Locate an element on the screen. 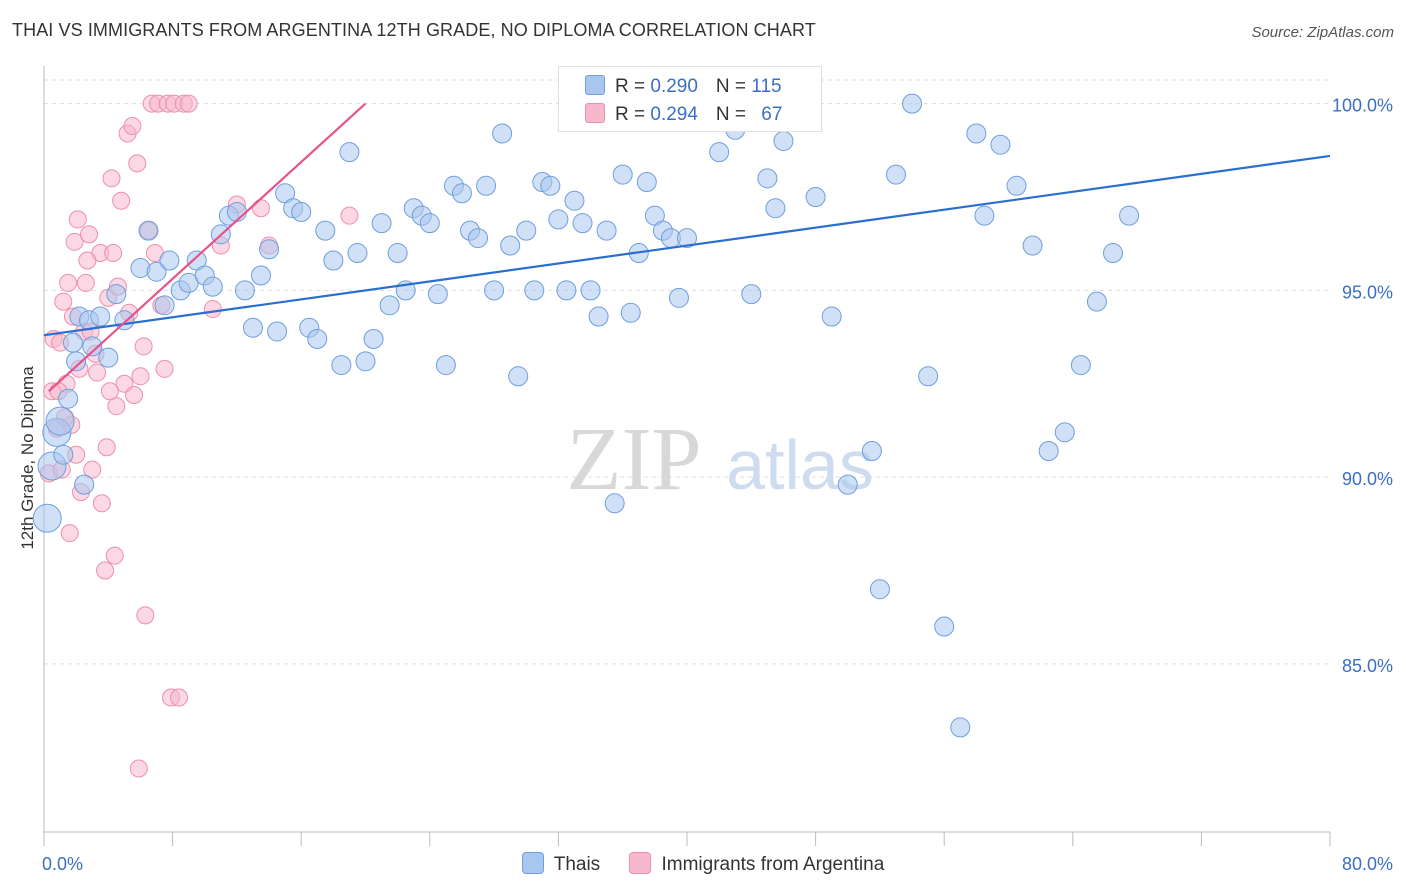 This screenshot has width=1406, height=892. legend-label-argentina: Immigrants from Argentina is located at coordinates (773, 864).